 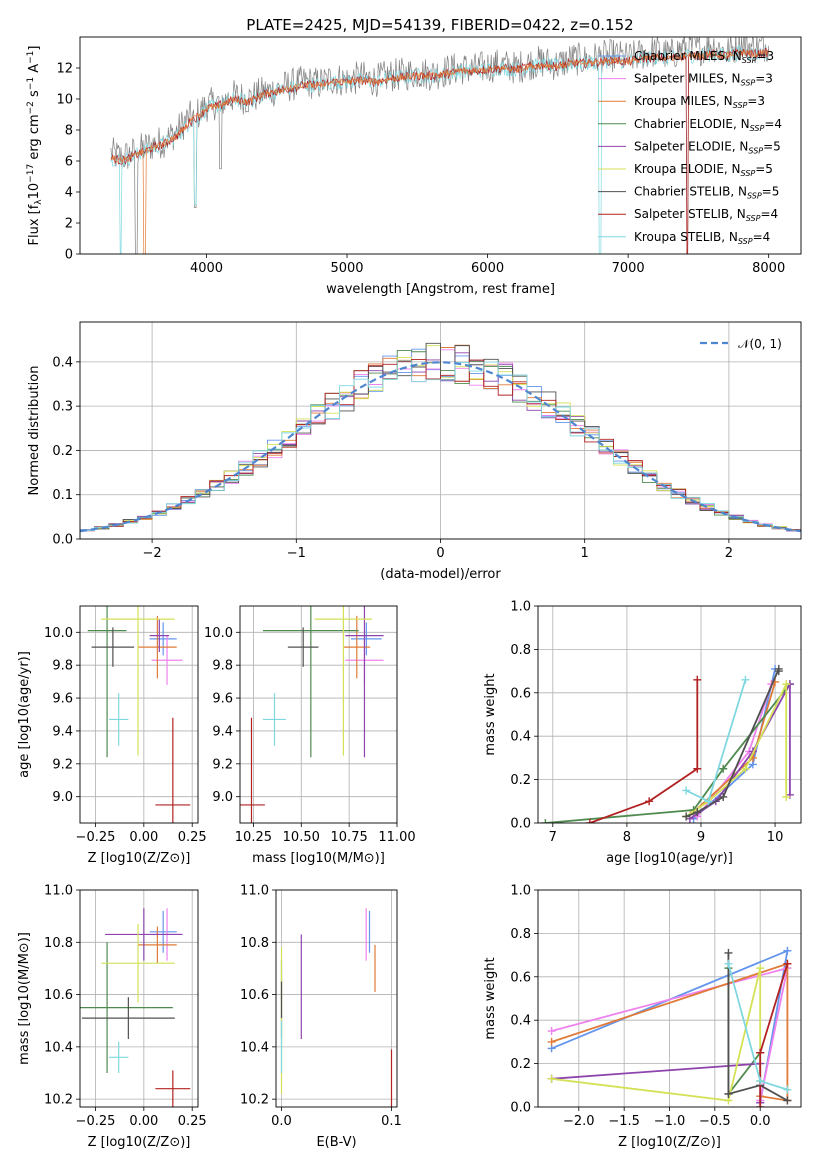 I want to click on y-tick-label: 10, so click(x=64, y=100).